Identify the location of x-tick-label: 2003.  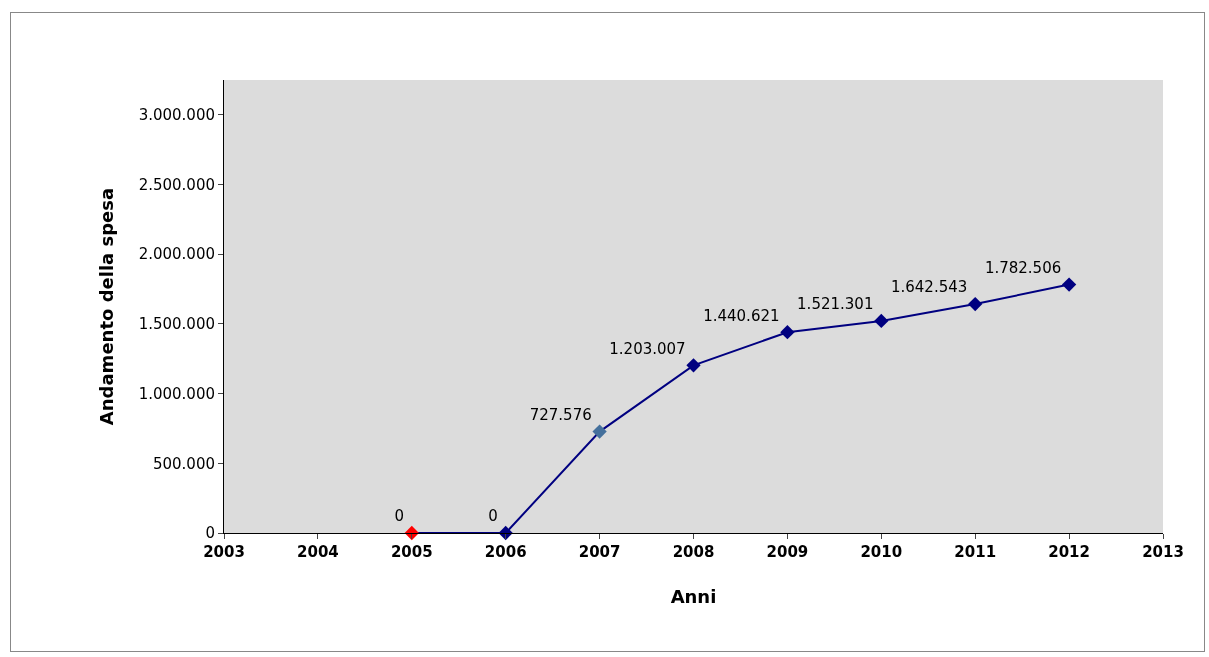
(224, 552).